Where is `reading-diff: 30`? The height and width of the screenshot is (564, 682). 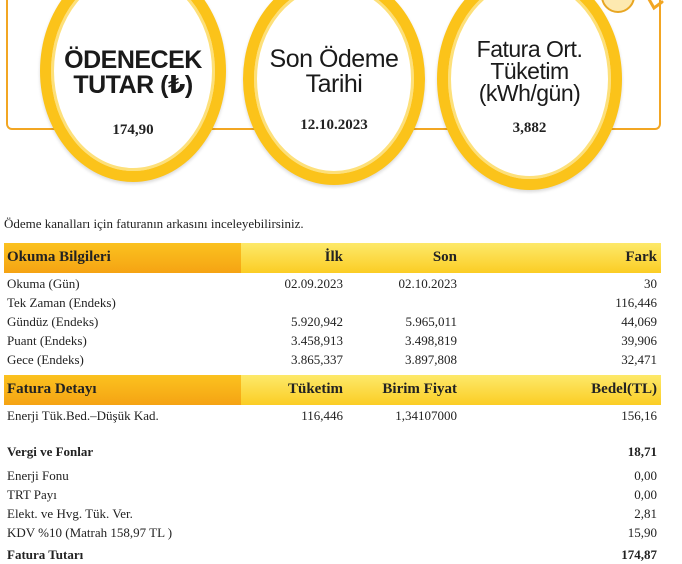 reading-diff: 30 is located at coordinates (650, 283).